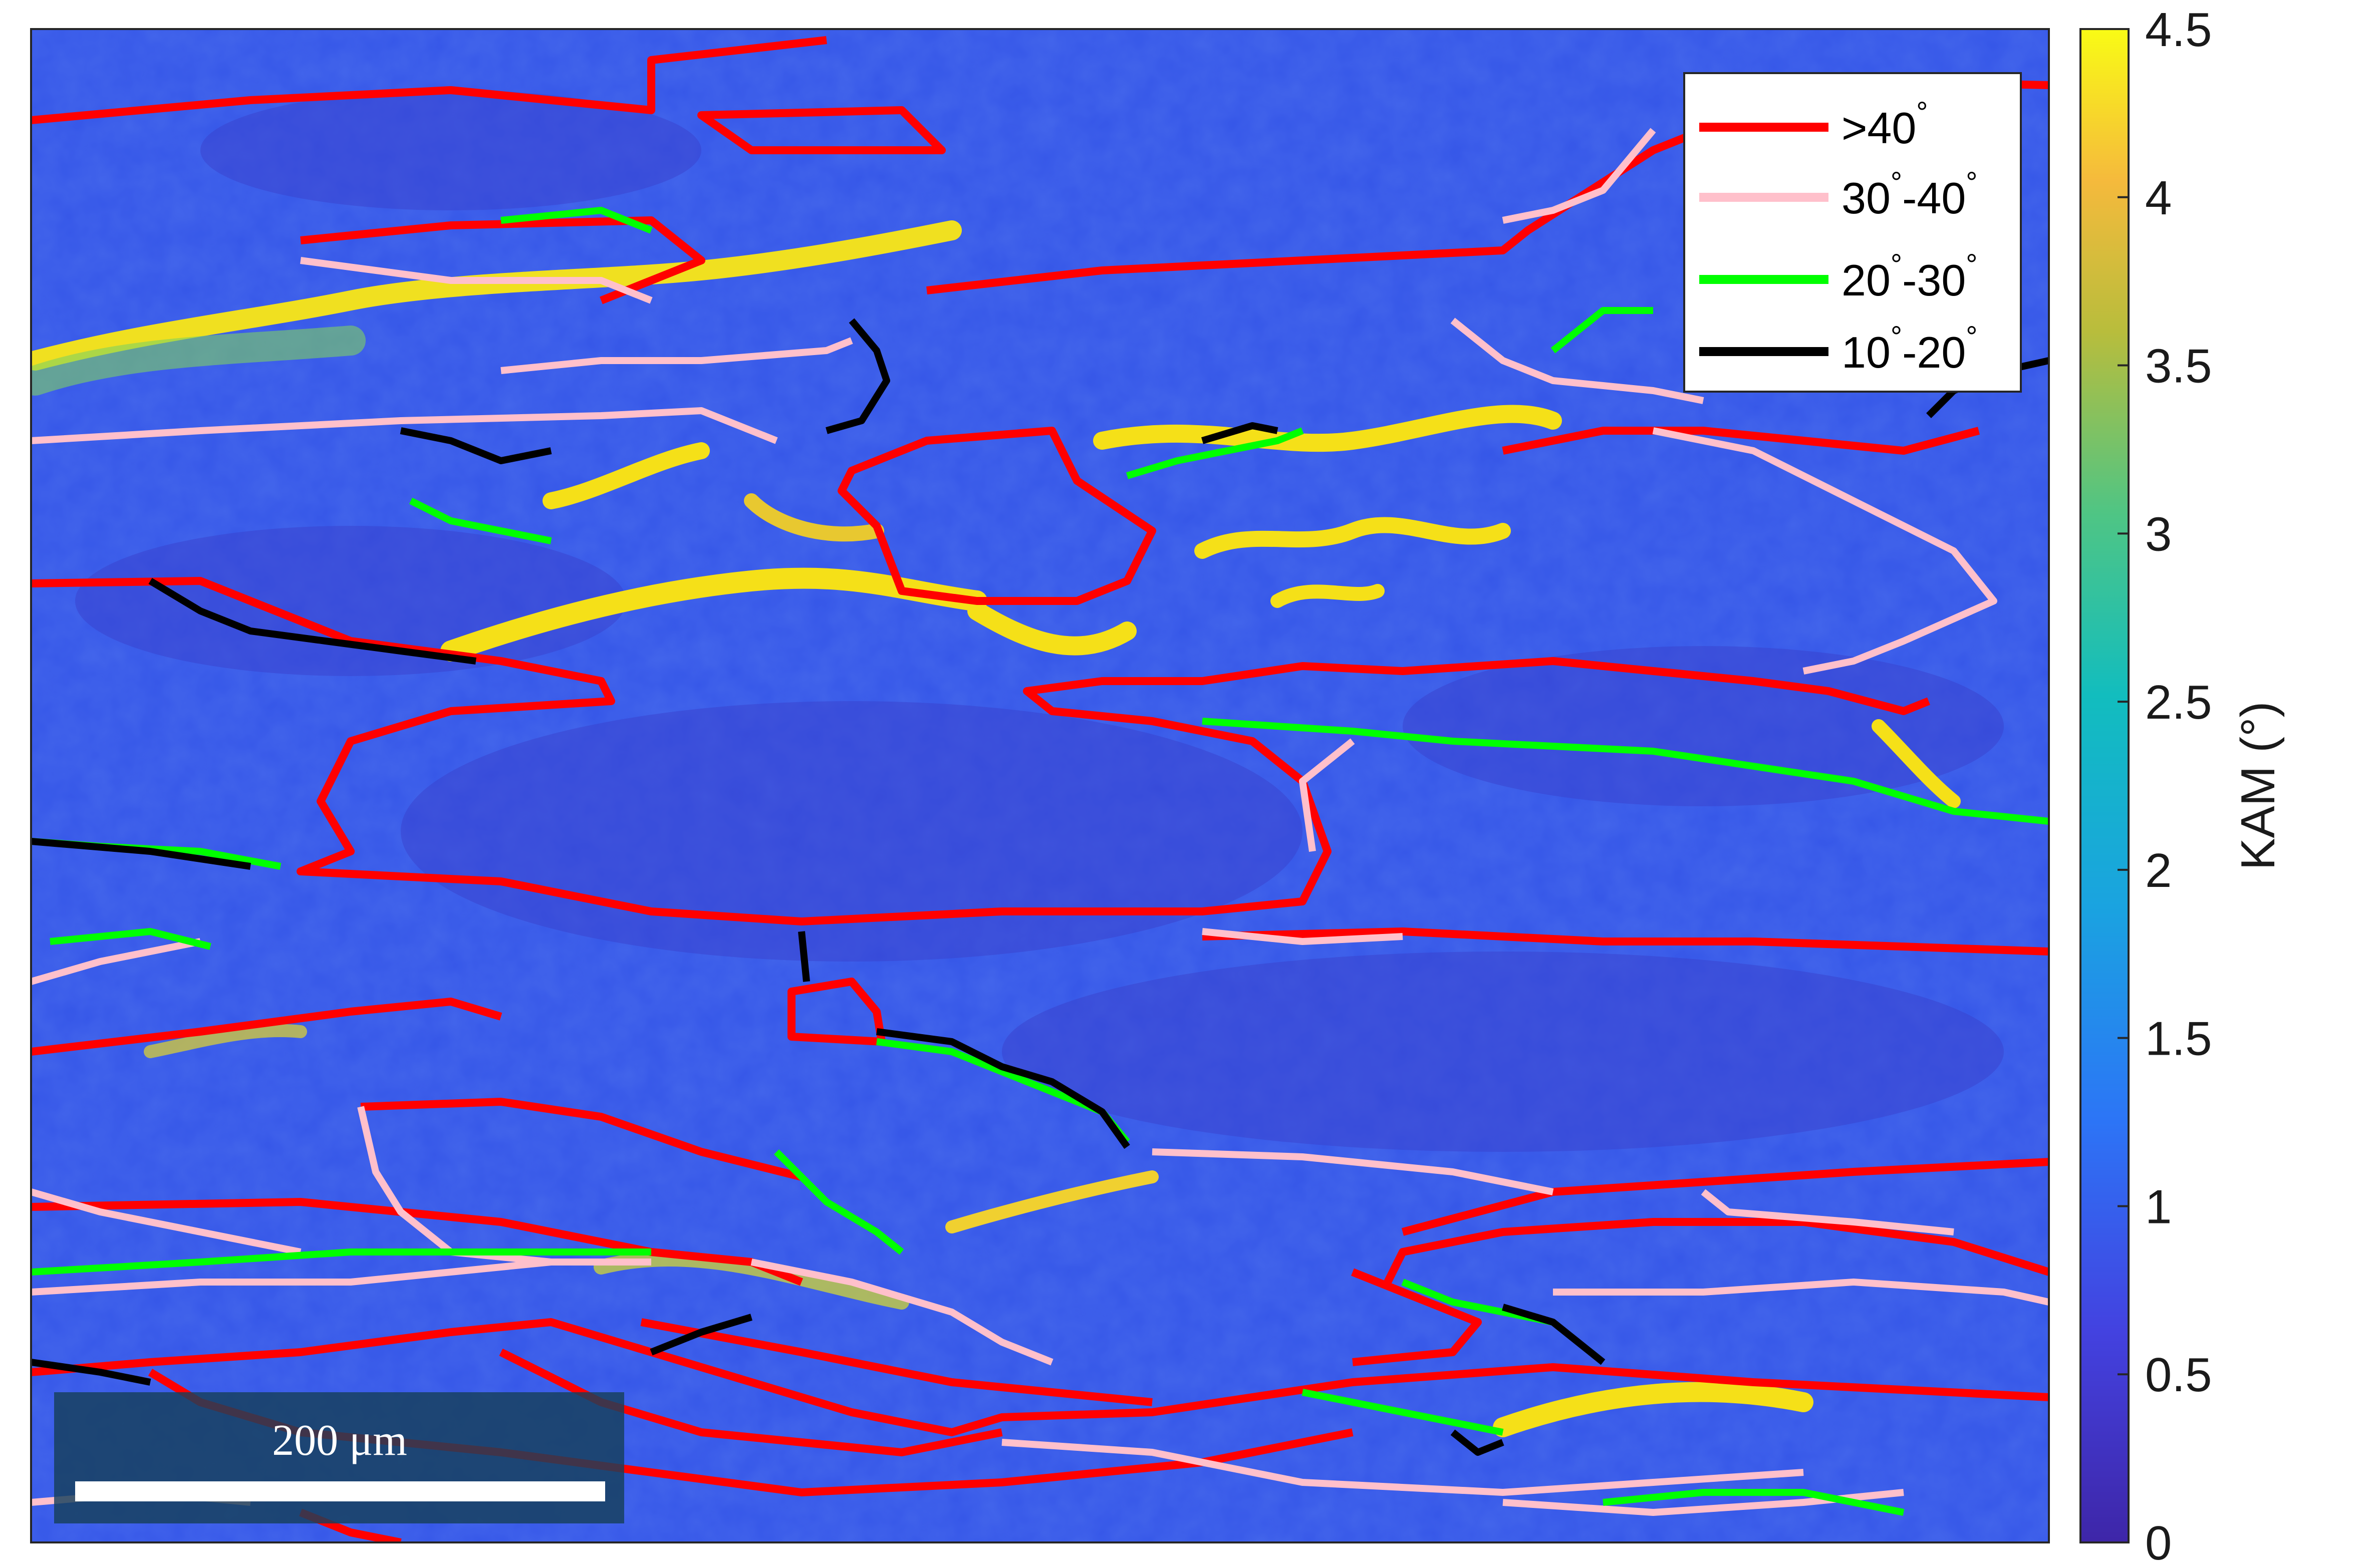 The width and height of the screenshot is (2367, 1568). What do you see at coordinates (2178, 1375) in the screenshot?
I see `colorbar-tick-label: 0.5` at bounding box center [2178, 1375].